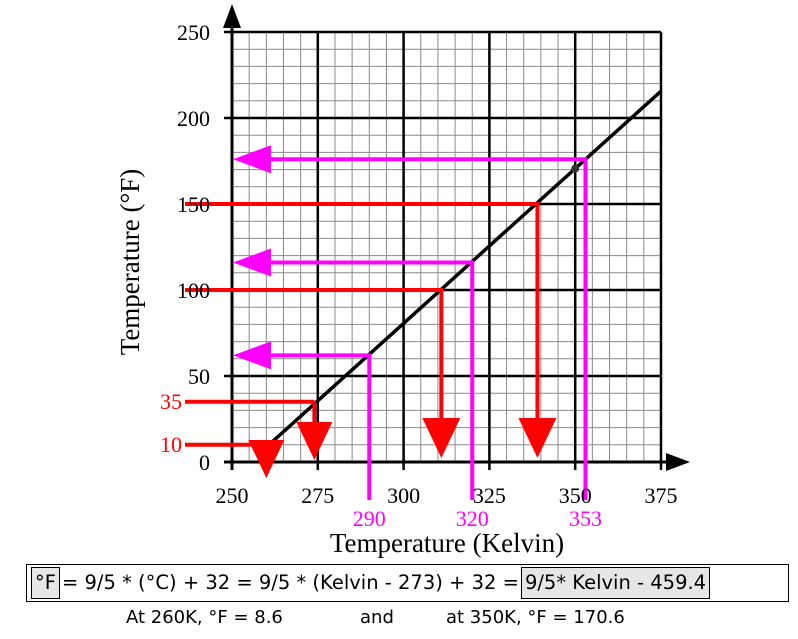  What do you see at coordinates (575, 168) in the screenshot?
I see `marked-point` at bounding box center [575, 168].